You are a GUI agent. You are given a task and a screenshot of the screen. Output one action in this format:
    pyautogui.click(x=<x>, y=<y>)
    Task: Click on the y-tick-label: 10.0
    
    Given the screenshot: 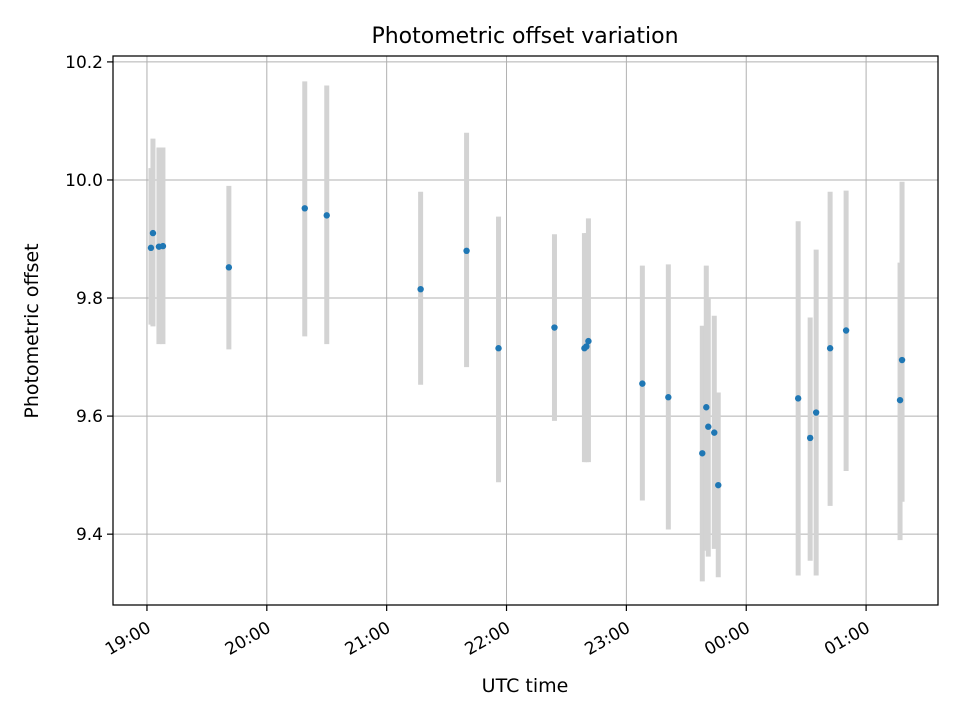 What is the action you would take?
    pyautogui.click(x=84, y=181)
    